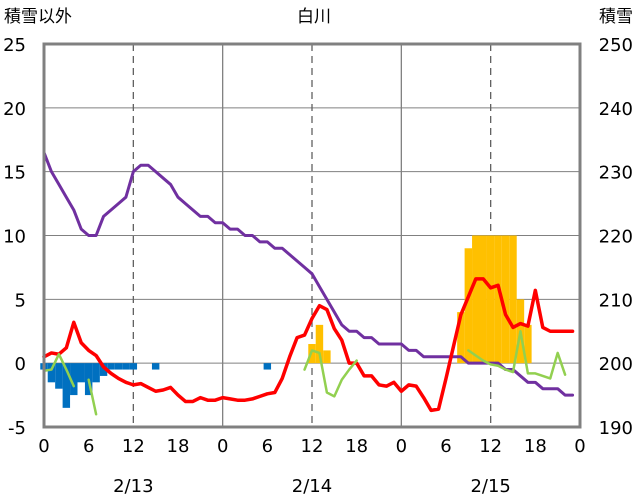 This screenshot has width=636, height=501. What do you see at coordinates (20, 300) in the screenshot?
I see `left-tick-label: 5` at bounding box center [20, 300].